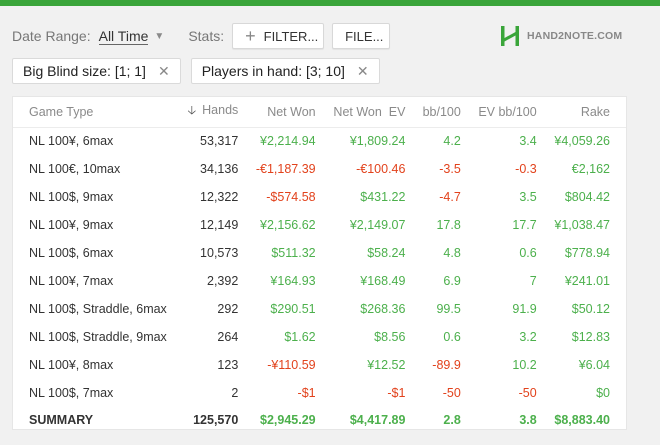 This screenshot has height=445, width=660. Describe the element at coordinates (441, 112) in the screenshot. I see `column-header-bb100: bb/100` at that location.